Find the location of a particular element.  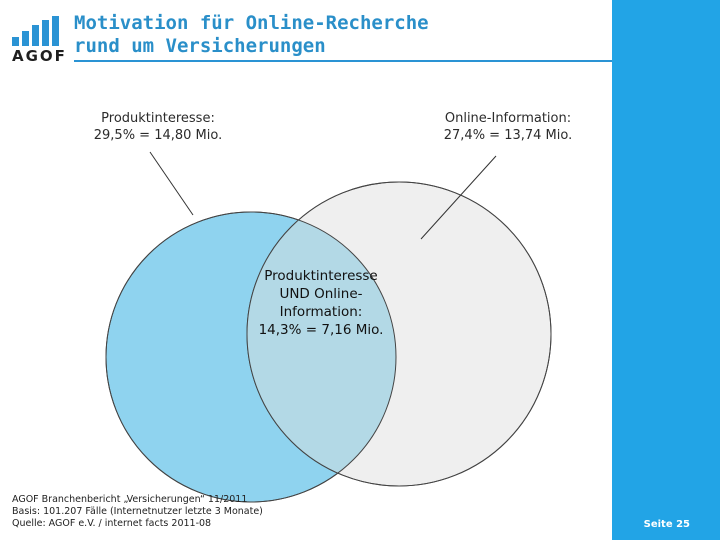

label-product-interest: Produktinteresse: 29,5% = 14,80 Mio. is located at coordinates (158, 127).